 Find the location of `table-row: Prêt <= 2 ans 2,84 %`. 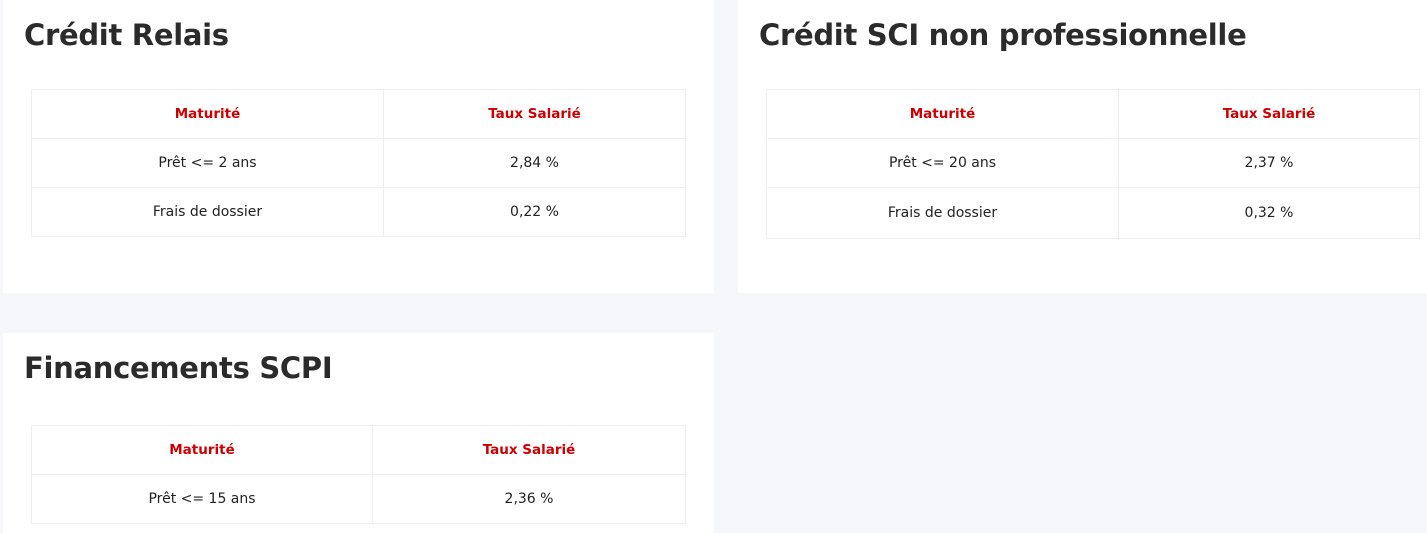

table-row: Prêt <= 2 ans 2,84 % is located at coordinates (358, 163).